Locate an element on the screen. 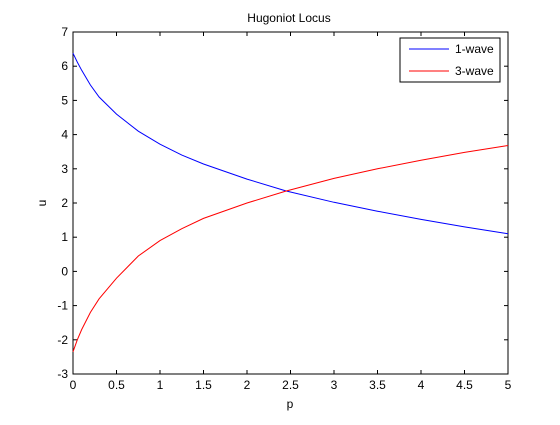 This screenshot has width=560, height=425. chart-title: Hugoniot Locus is located at coordinates (288, 18).